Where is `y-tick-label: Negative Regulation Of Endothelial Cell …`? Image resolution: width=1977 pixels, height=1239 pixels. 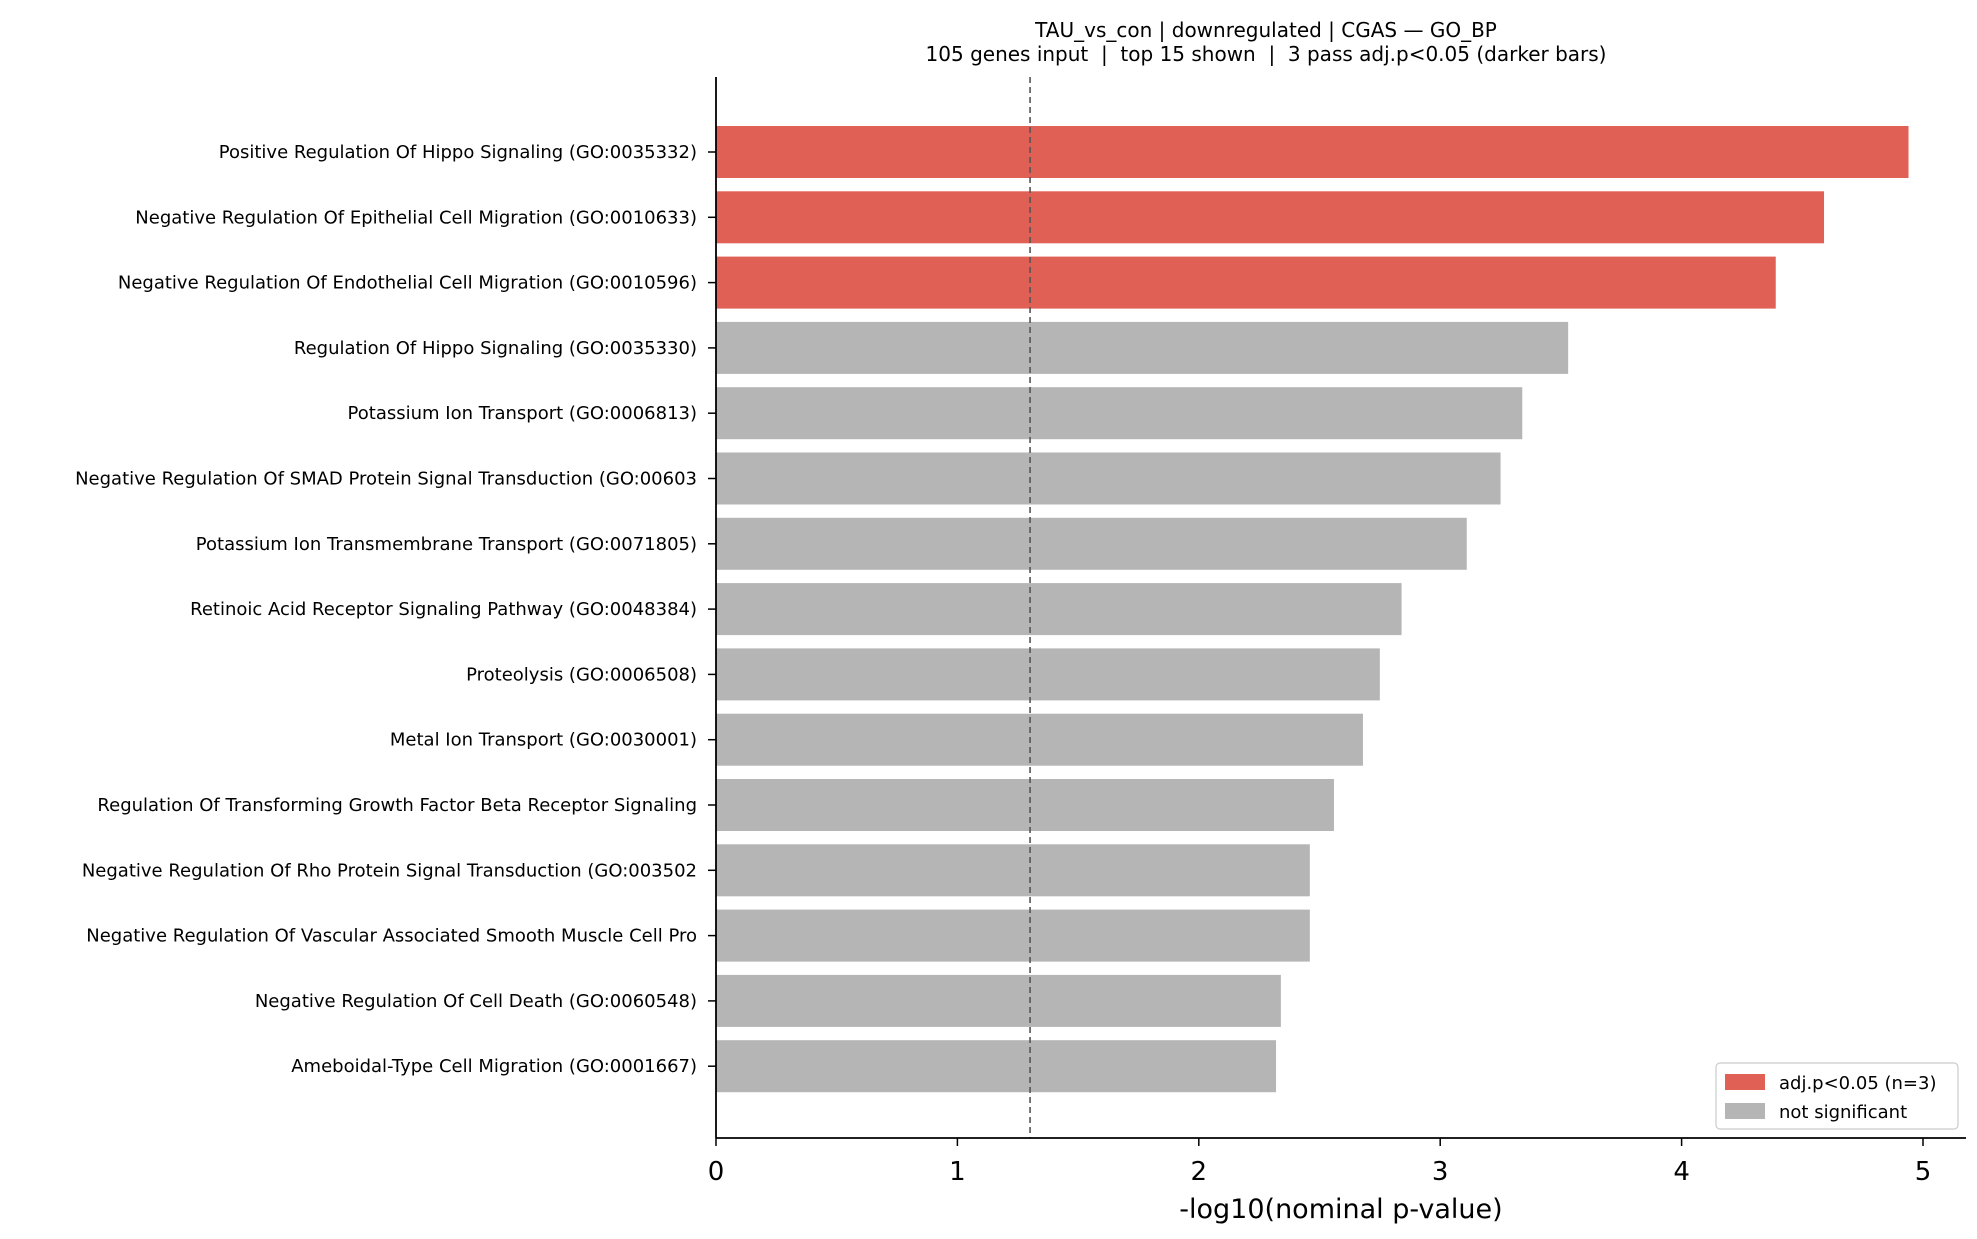 y-tick-label: Negative Regulation Of Endothelial Cell … is located at coordinates (407, 283).